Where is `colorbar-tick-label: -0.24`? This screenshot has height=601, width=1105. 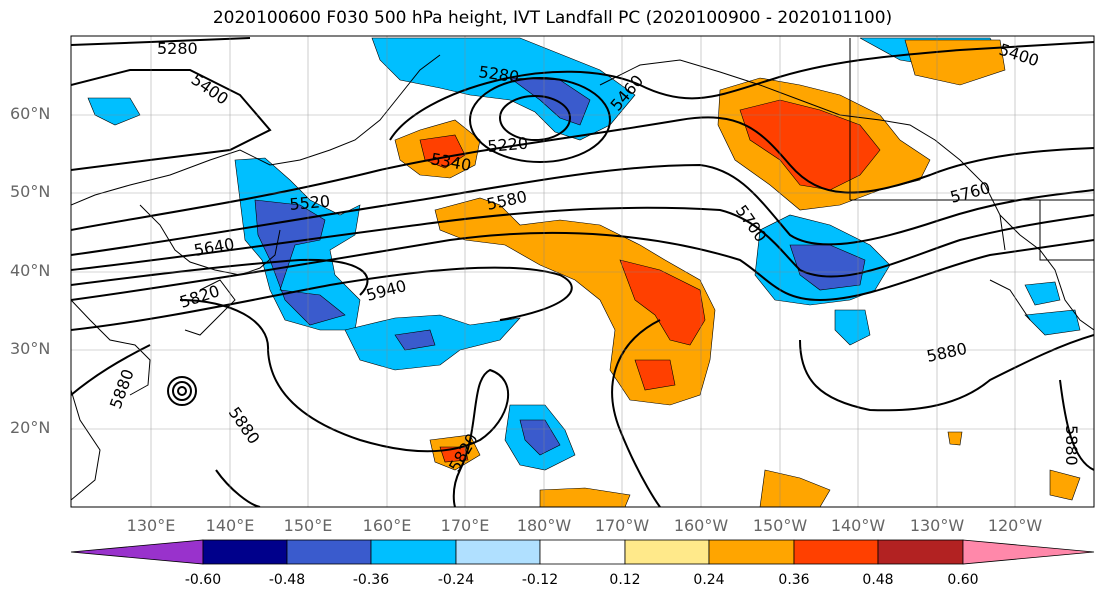
colorbar-tick-label: -0.24 is located at coordinates (456, 580).